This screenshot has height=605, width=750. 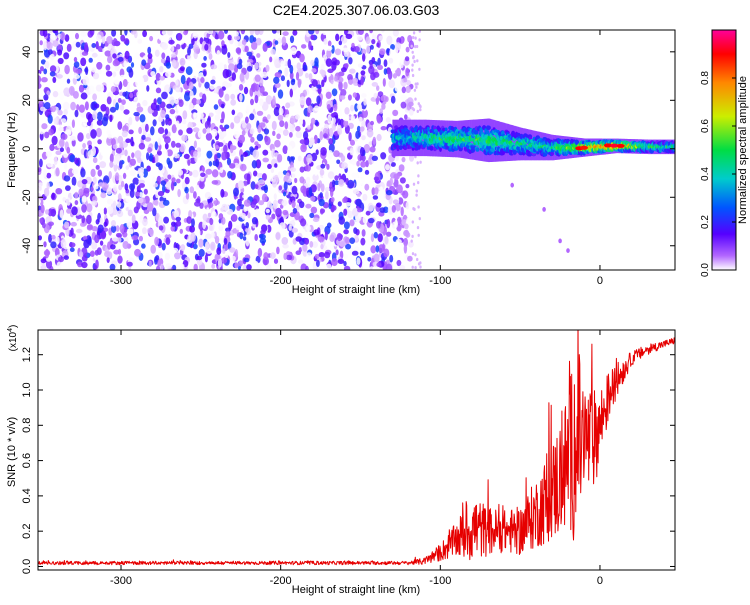 I want to click on snr-x-tick-label: -300, so click(x=121, y=581).